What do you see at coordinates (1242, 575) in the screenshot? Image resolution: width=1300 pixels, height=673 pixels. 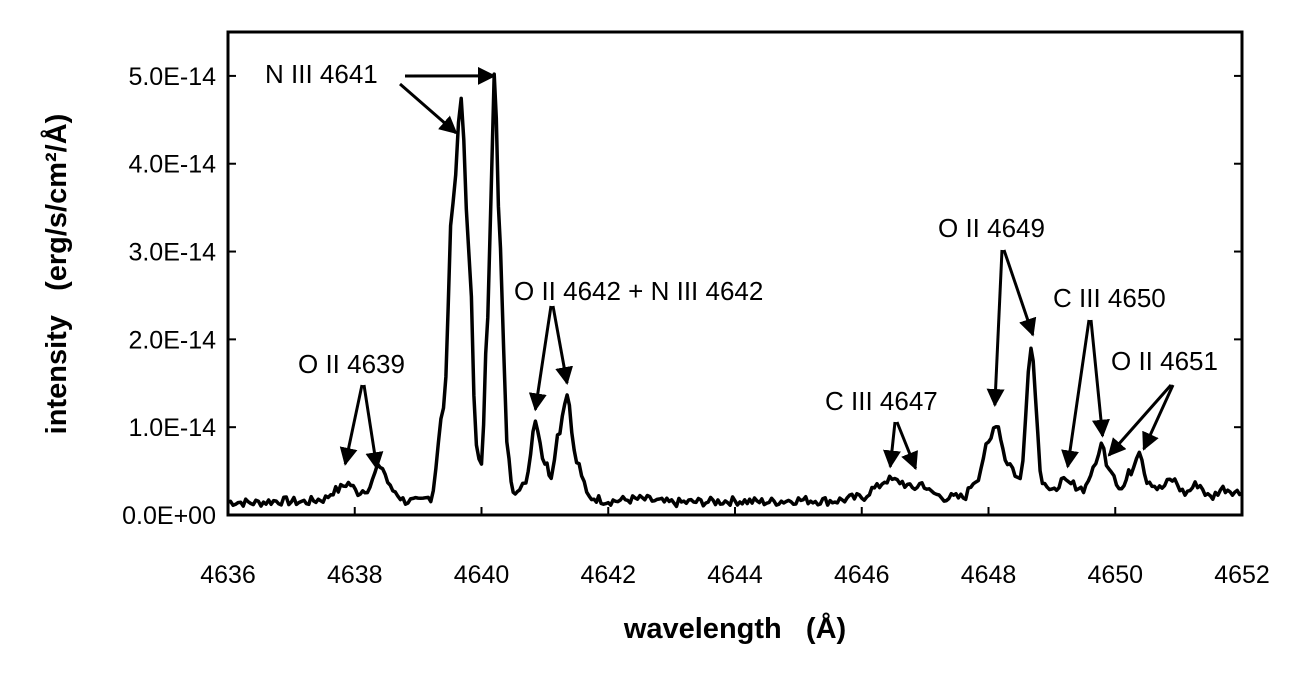 I see `x-tick-label: 4652` at bounding box center [1242, 575].